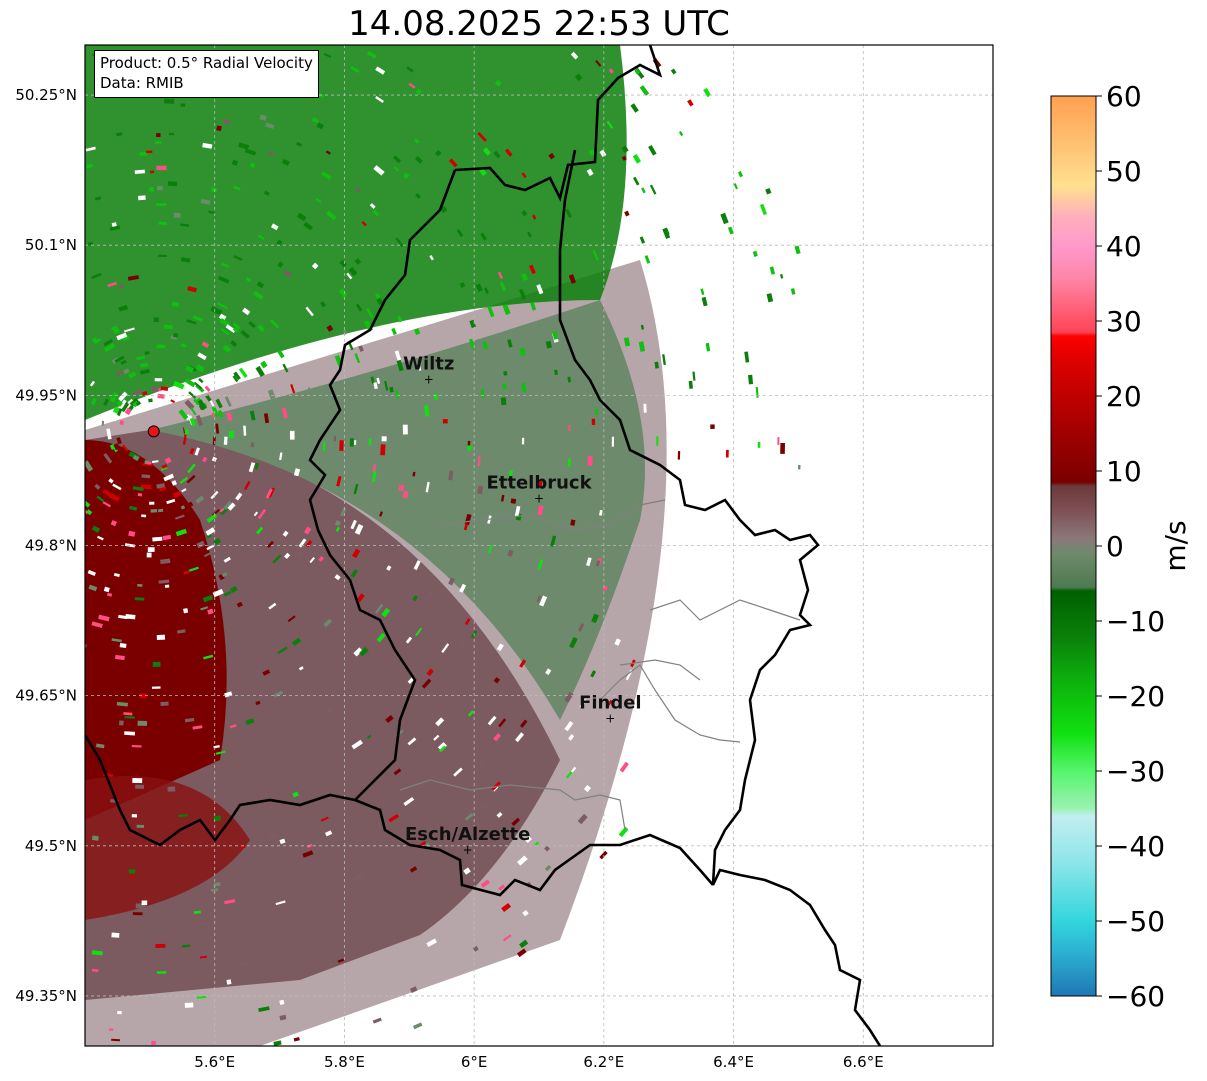 Image resolution: width=1207 pixels, height=1081 pixels. Describe the element at coordinates (46, 696) in the screenshot. I see `lat-tick-label: 49.65°N` at that location.